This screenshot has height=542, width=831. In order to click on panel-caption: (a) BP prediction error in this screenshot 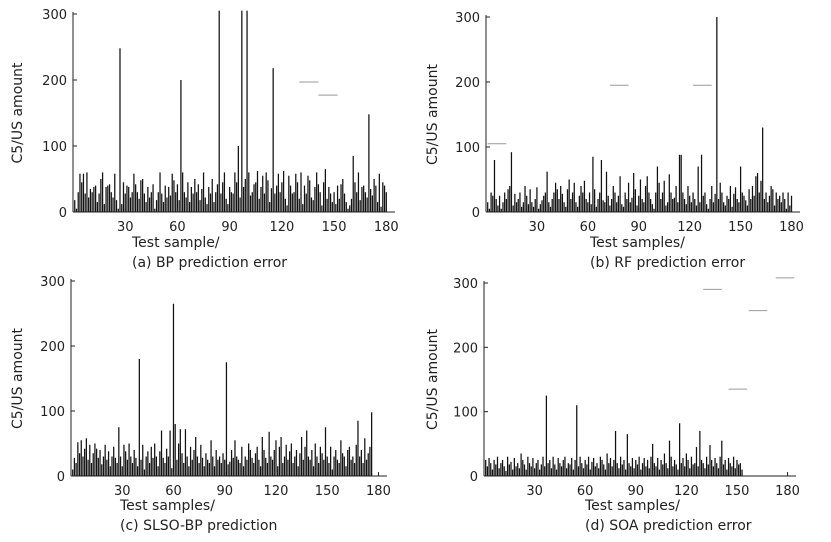, I will do `click(209, 263)`.